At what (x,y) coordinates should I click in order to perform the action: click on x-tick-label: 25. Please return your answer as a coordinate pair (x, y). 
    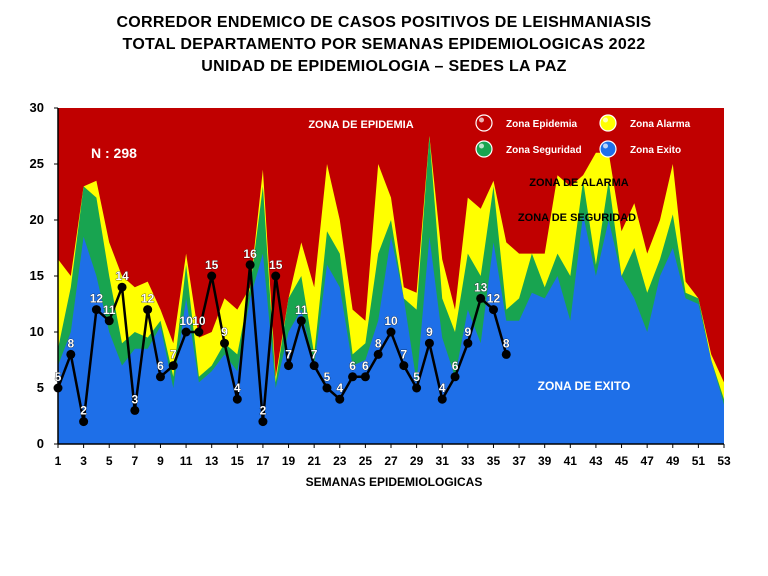
    Looking at the image, I should click on (366, 461).